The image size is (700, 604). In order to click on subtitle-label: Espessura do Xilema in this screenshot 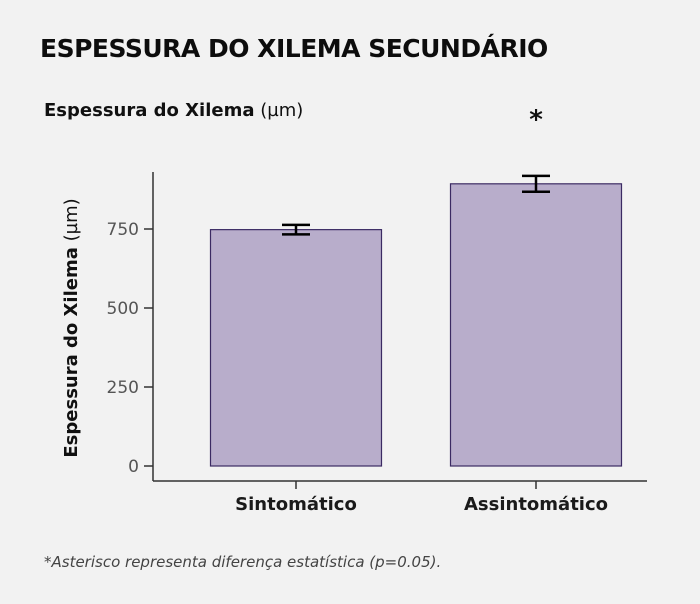, I will do `click(149, 110)`.